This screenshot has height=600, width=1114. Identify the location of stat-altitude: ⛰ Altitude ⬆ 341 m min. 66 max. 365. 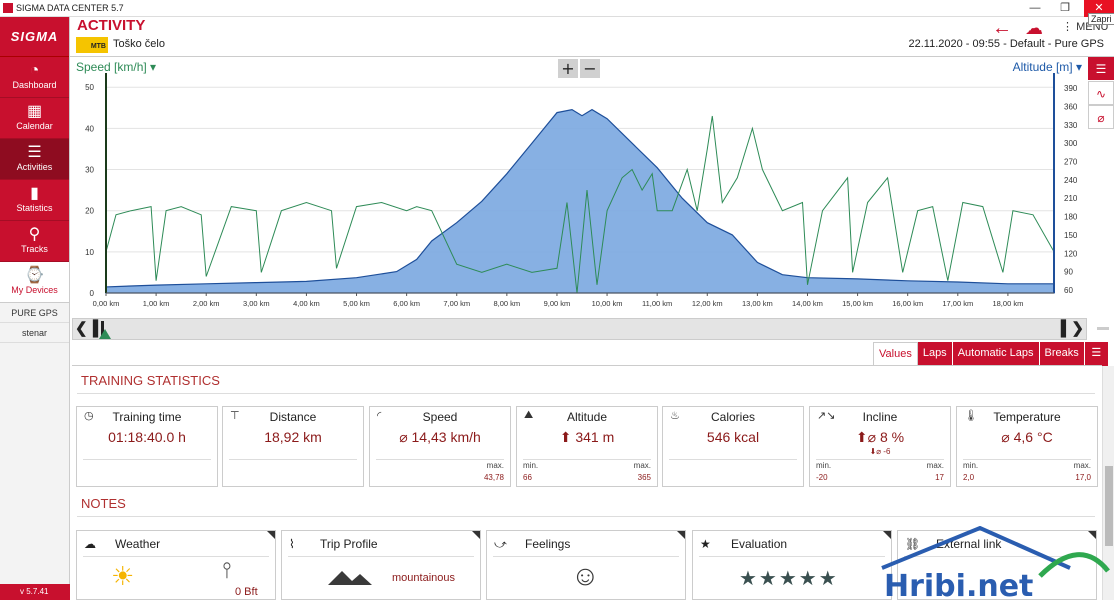
(587, 446).